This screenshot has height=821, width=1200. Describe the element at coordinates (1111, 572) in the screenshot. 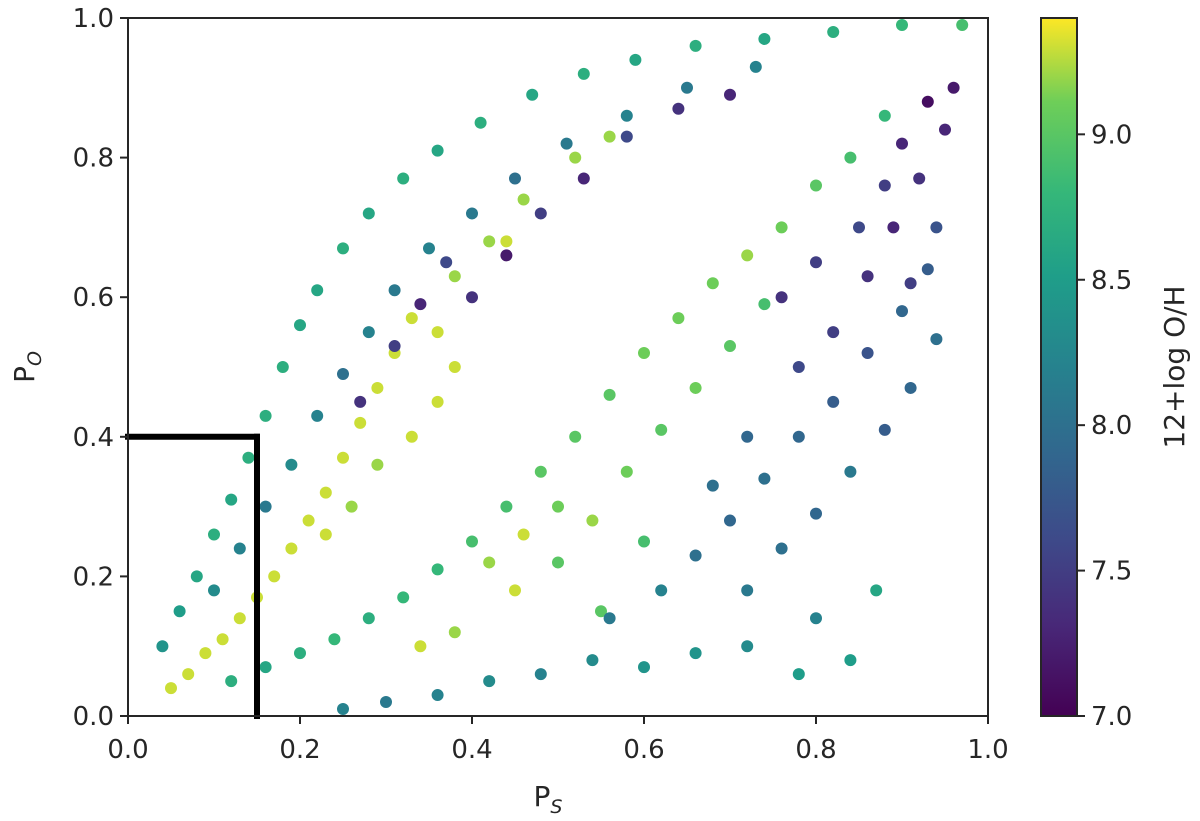

I see `colorbar-tick-label: 7.5` at that location.